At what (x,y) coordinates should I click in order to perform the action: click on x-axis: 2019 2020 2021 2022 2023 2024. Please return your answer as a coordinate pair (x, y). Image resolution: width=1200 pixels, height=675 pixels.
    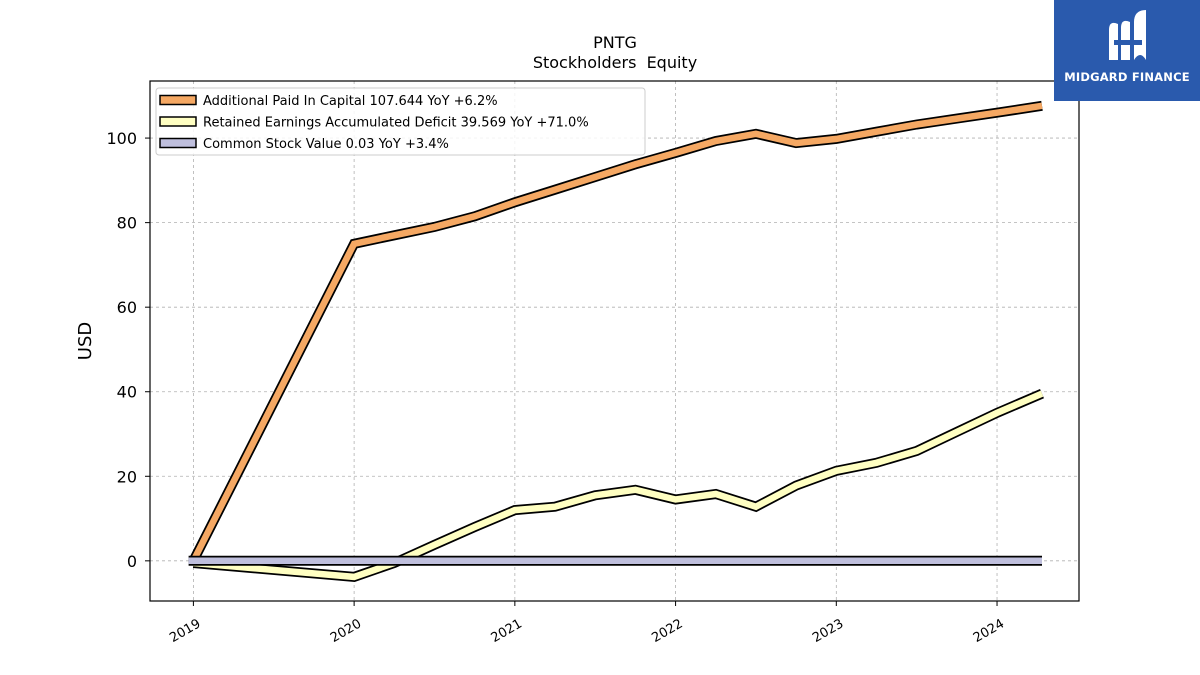
    Looking at the image, I should click on (587, 623).